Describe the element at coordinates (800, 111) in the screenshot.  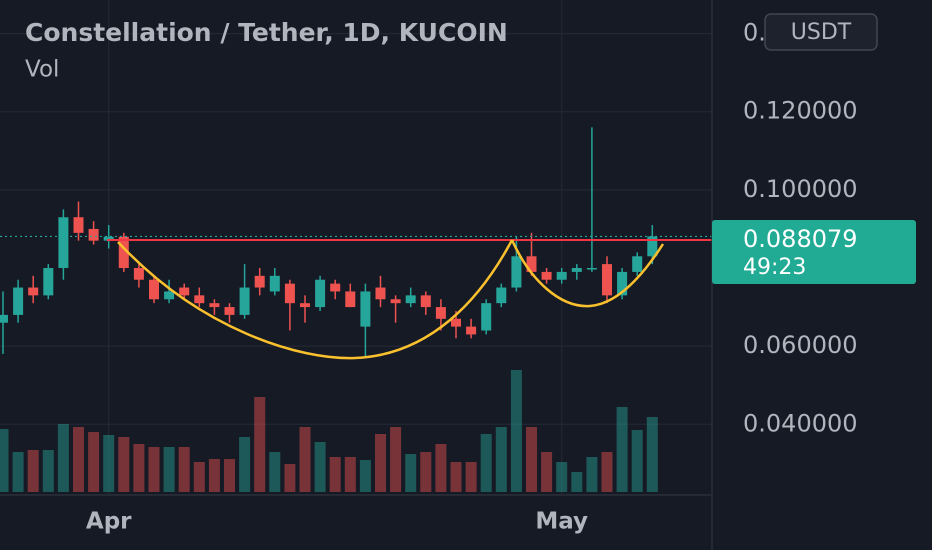
I see `y-tick-label: 0.120000` at that location.